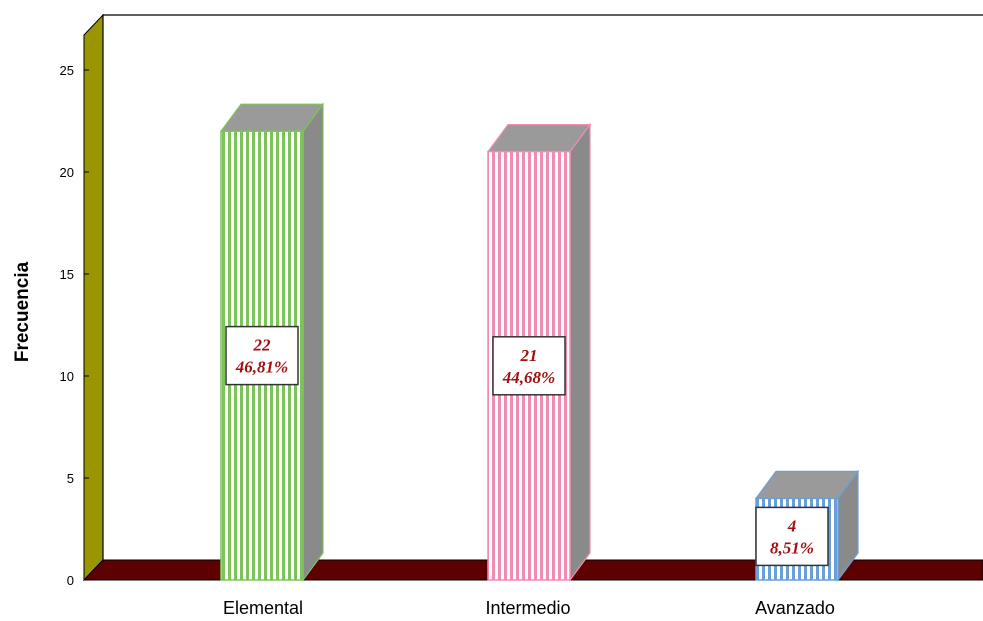 This screenshot has height=621, width=983. Describe the element at coordinates (74, 325) in the screenshot. I see `y-axis-ticks: 0 5 10 15 20 25` at that location.